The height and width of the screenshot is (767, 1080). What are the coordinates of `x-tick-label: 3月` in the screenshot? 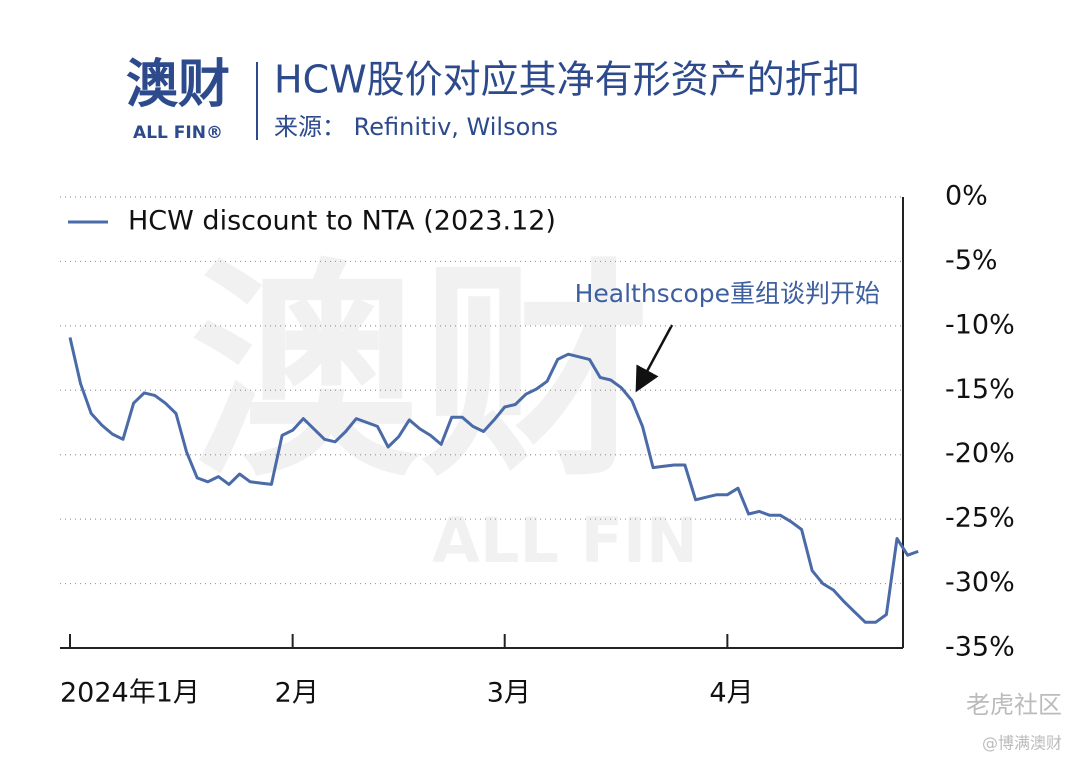 It's located at (509, 693).